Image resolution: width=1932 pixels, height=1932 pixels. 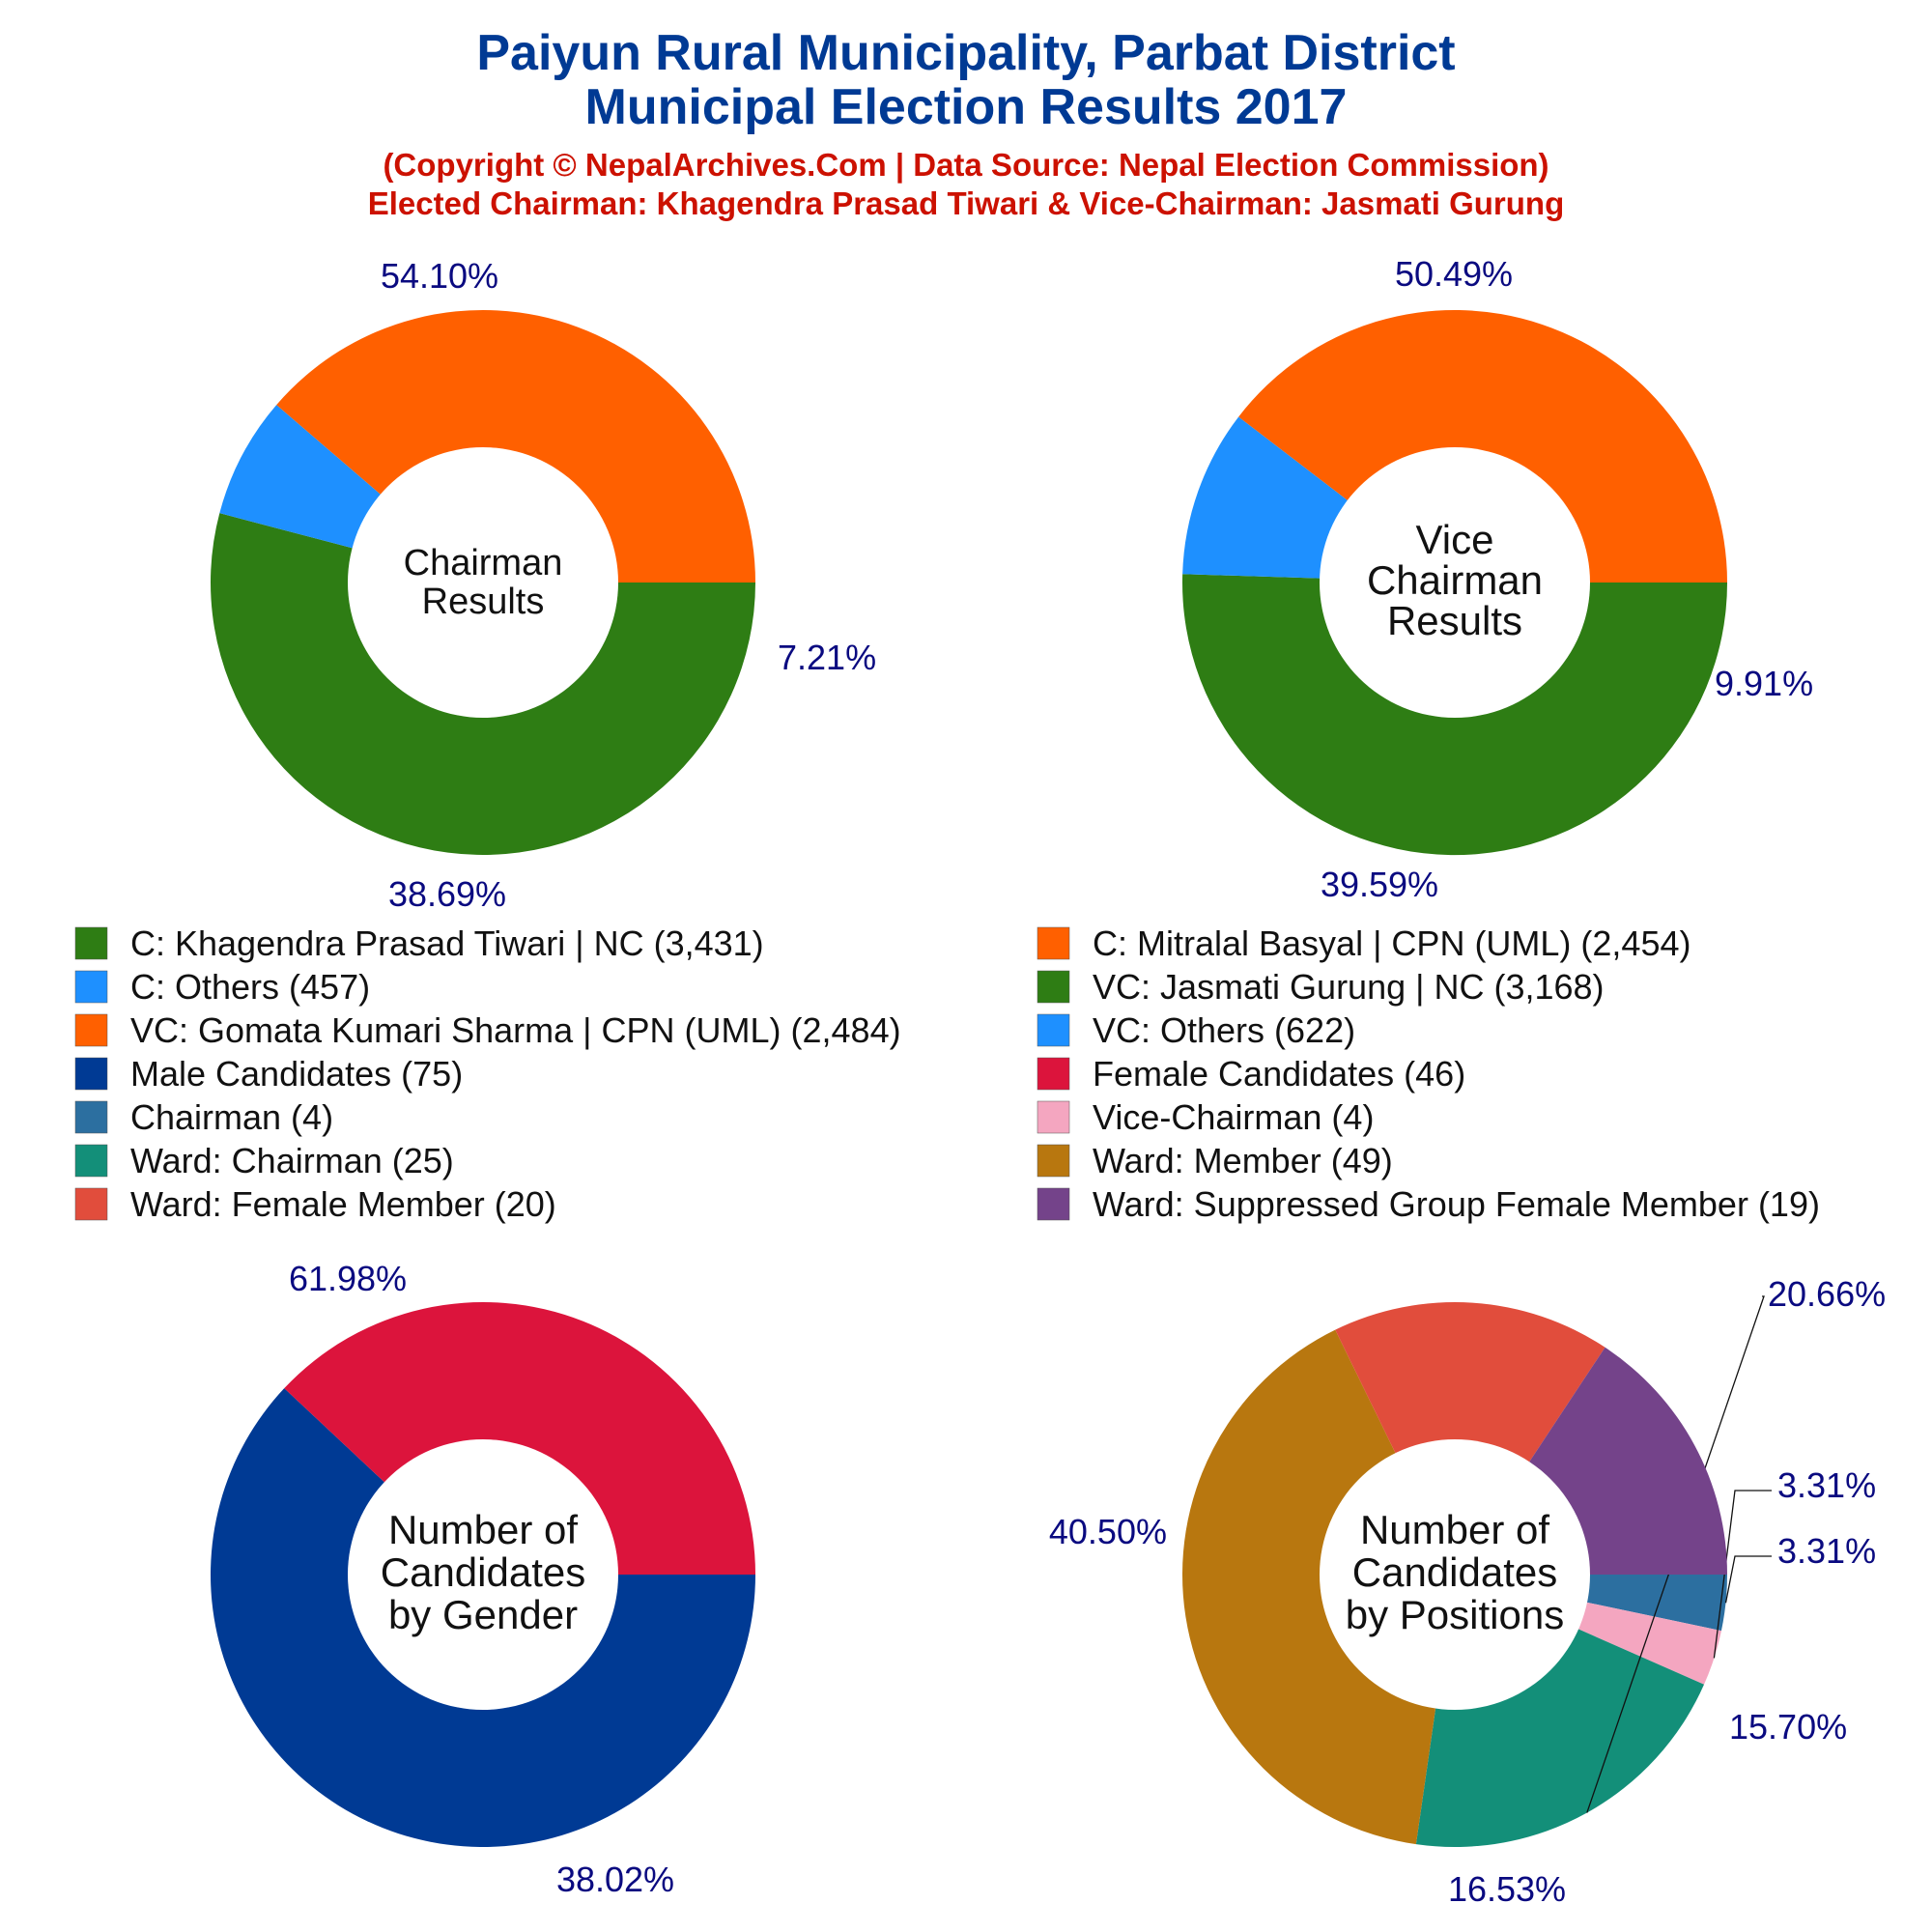 I want to click on slice-percent-label: 38.69%, so click(x=447, y=894).